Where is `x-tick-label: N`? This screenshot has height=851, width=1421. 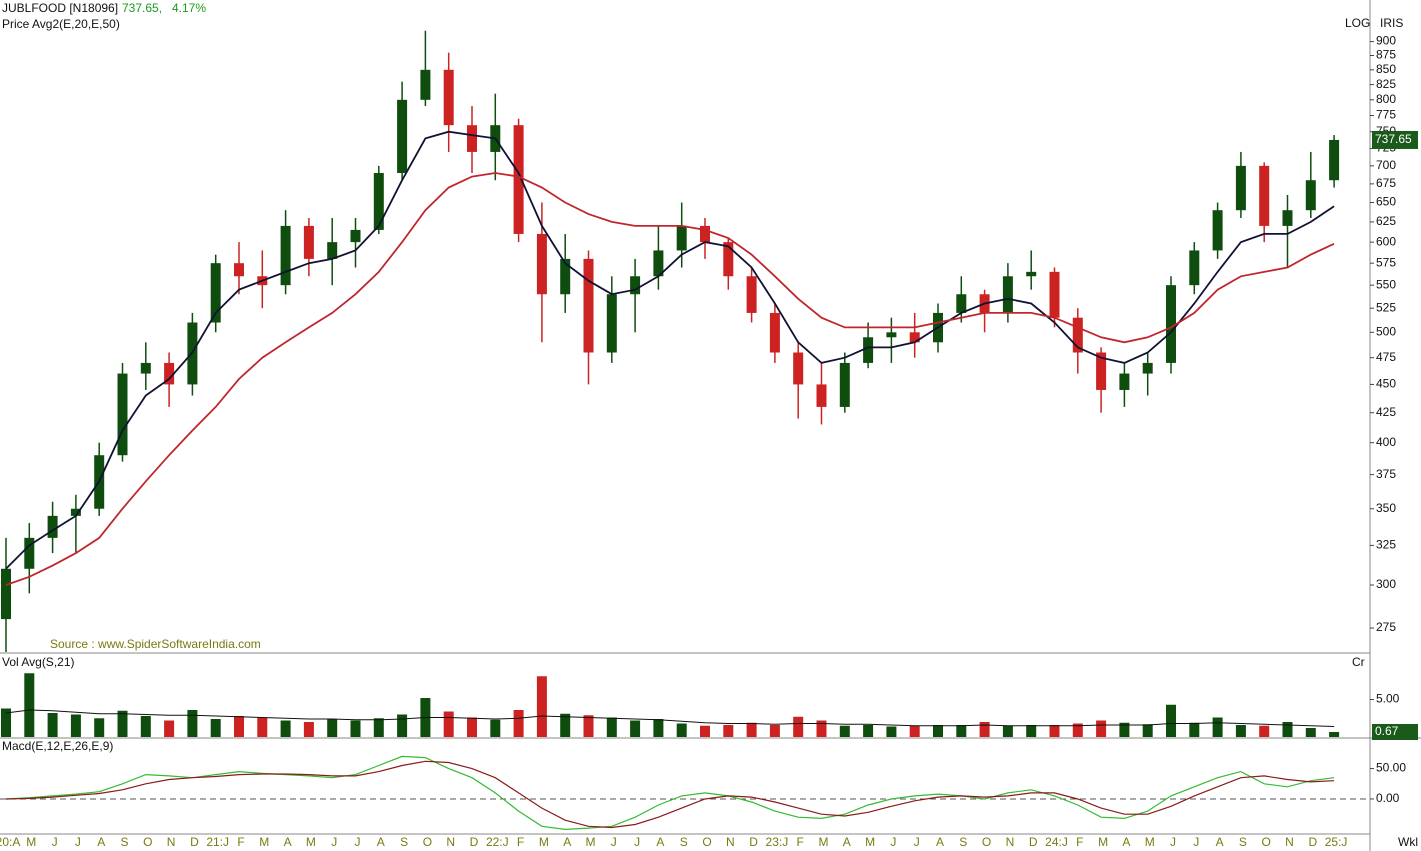 x-tick-label: N is located at coordinates (1010, 842).